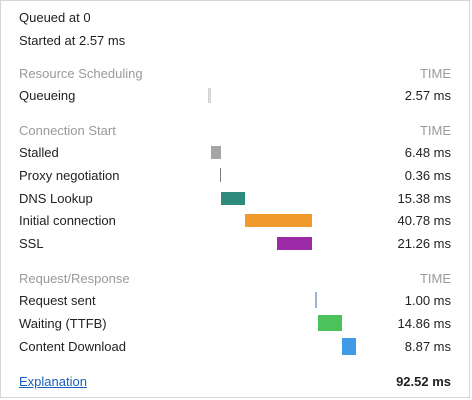 The image size is (472, 400). Describe the element at coordinates (424, 323) in the screenshot. I see `row-value-waiting-ttfb: 14.86 ms` at that location.